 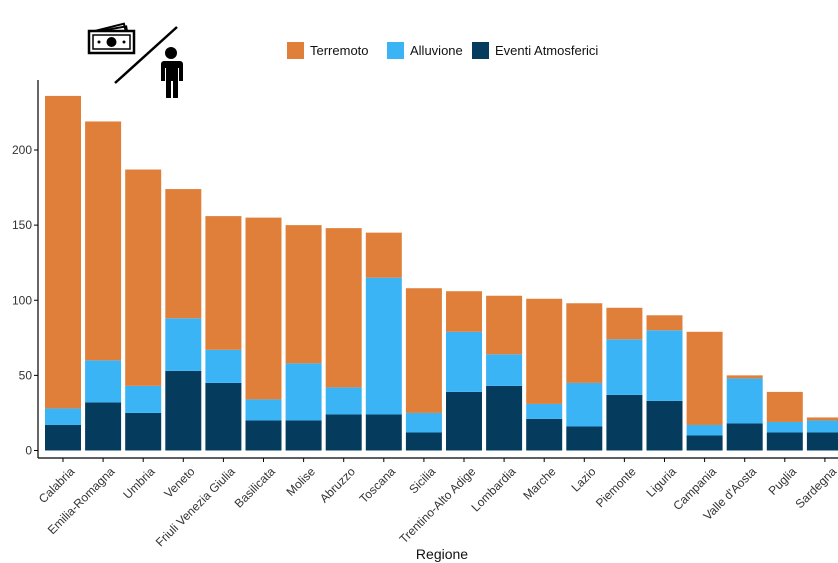 I want to click on bar-alluvione-lombardia, so click(x=504, y=370).